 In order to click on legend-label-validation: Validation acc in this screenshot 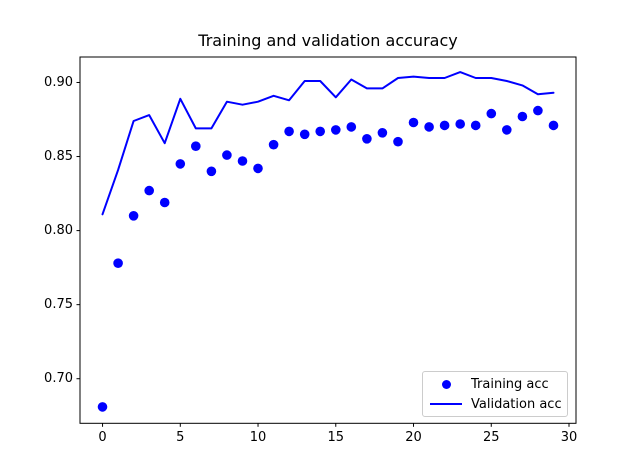, I will do `click(516, 404)`.